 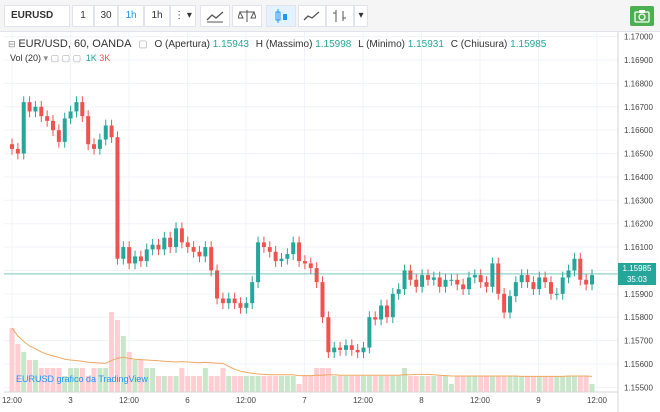 What do you see at coordinates (106, 16) in the screenshot?
I see `interval-30-button: 30` at bounding box center [106, 16].